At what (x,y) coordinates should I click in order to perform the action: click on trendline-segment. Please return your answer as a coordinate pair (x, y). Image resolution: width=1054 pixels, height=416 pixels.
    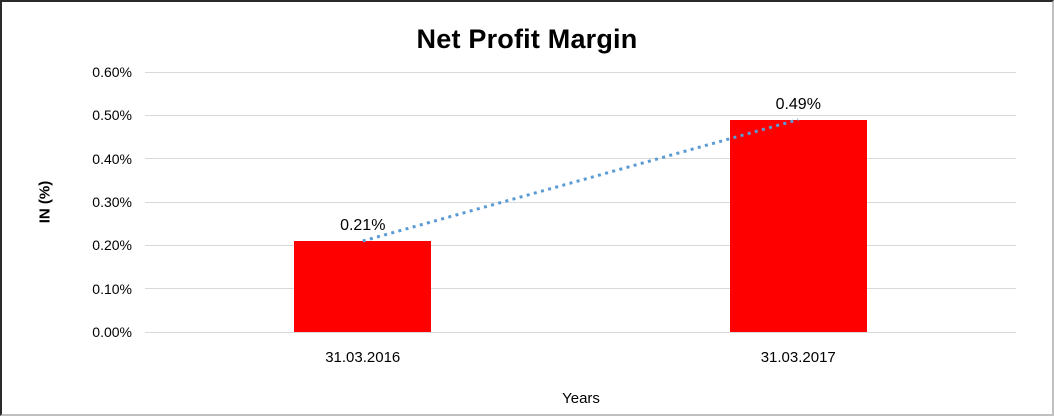
    Looking at the image, I should click on (580, 180).